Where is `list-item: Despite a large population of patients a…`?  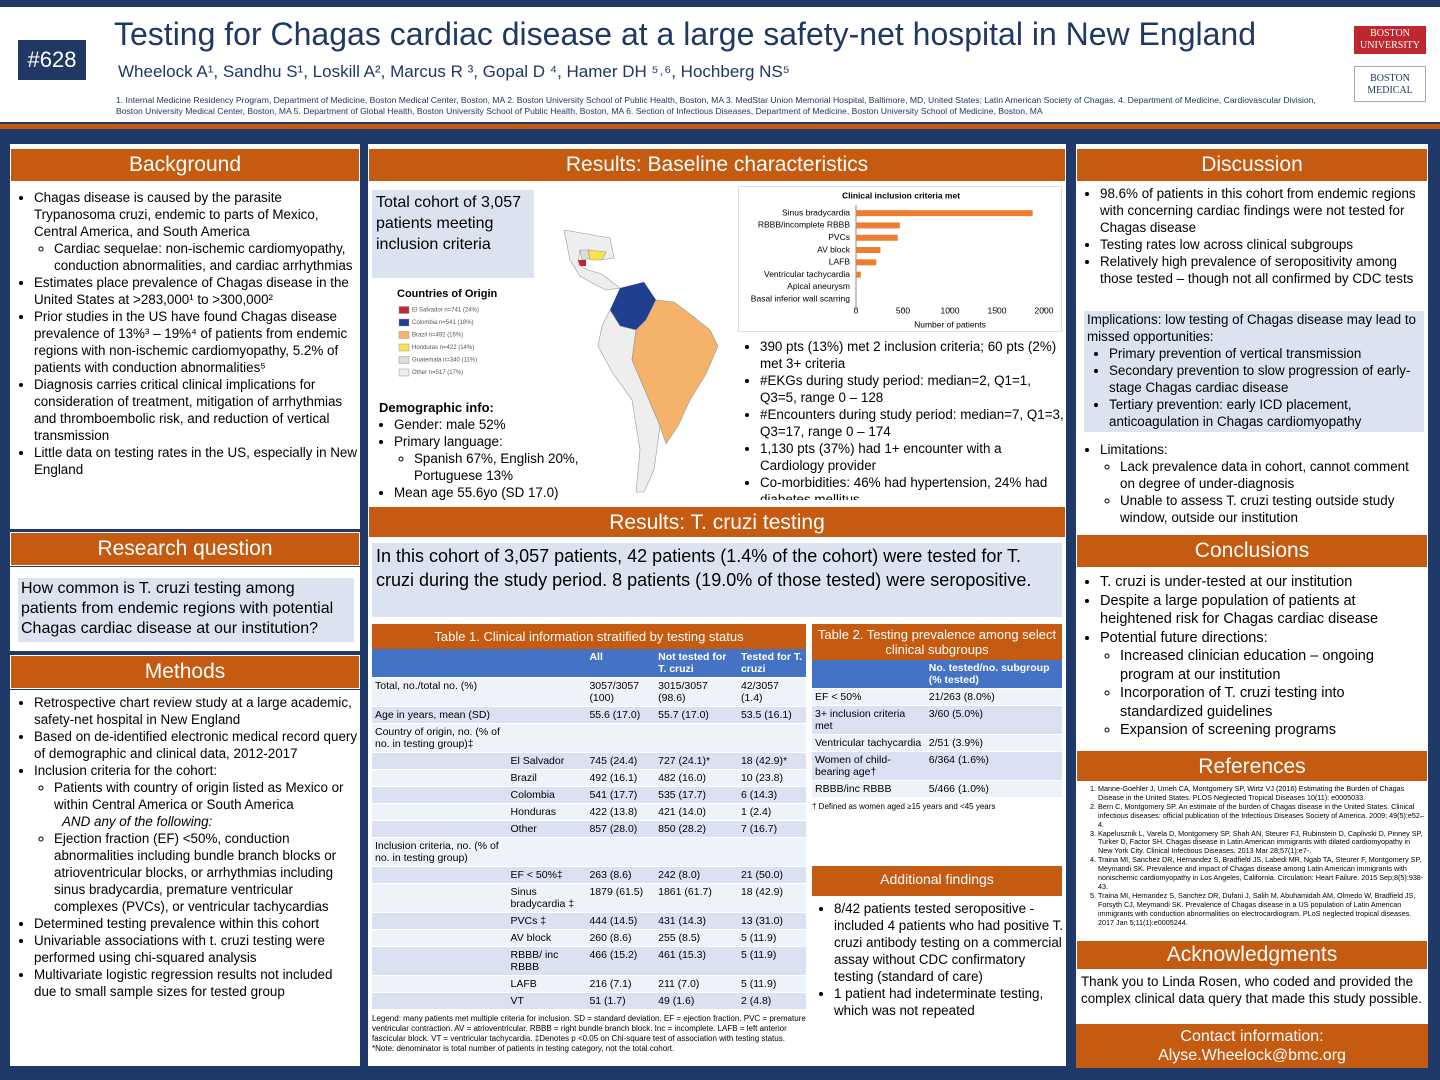 list-item: Despite a large population of patients a… is located at coordinates (1263, 610).